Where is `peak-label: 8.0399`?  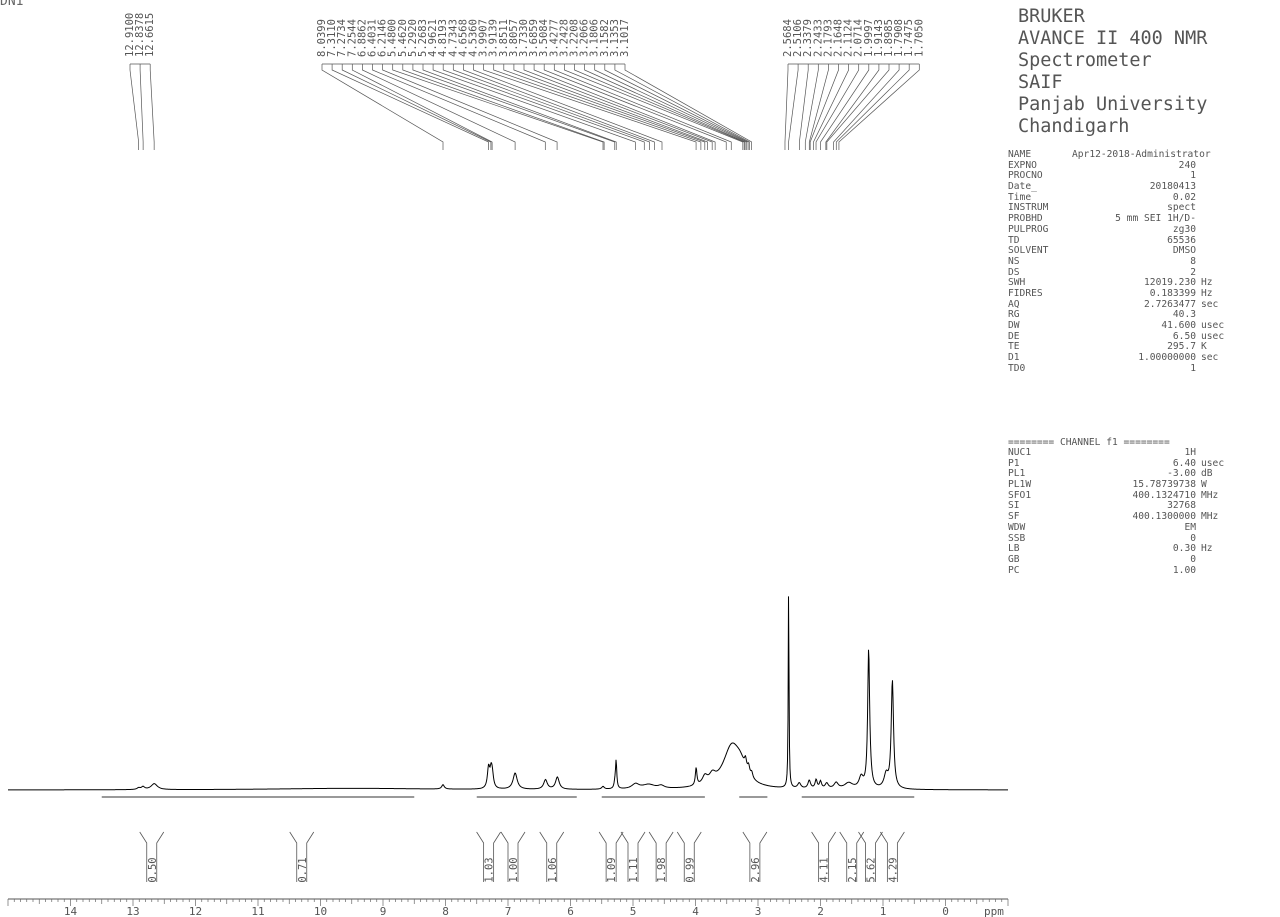 peak-label: 8.0399 is located at coordinates (322, 38).